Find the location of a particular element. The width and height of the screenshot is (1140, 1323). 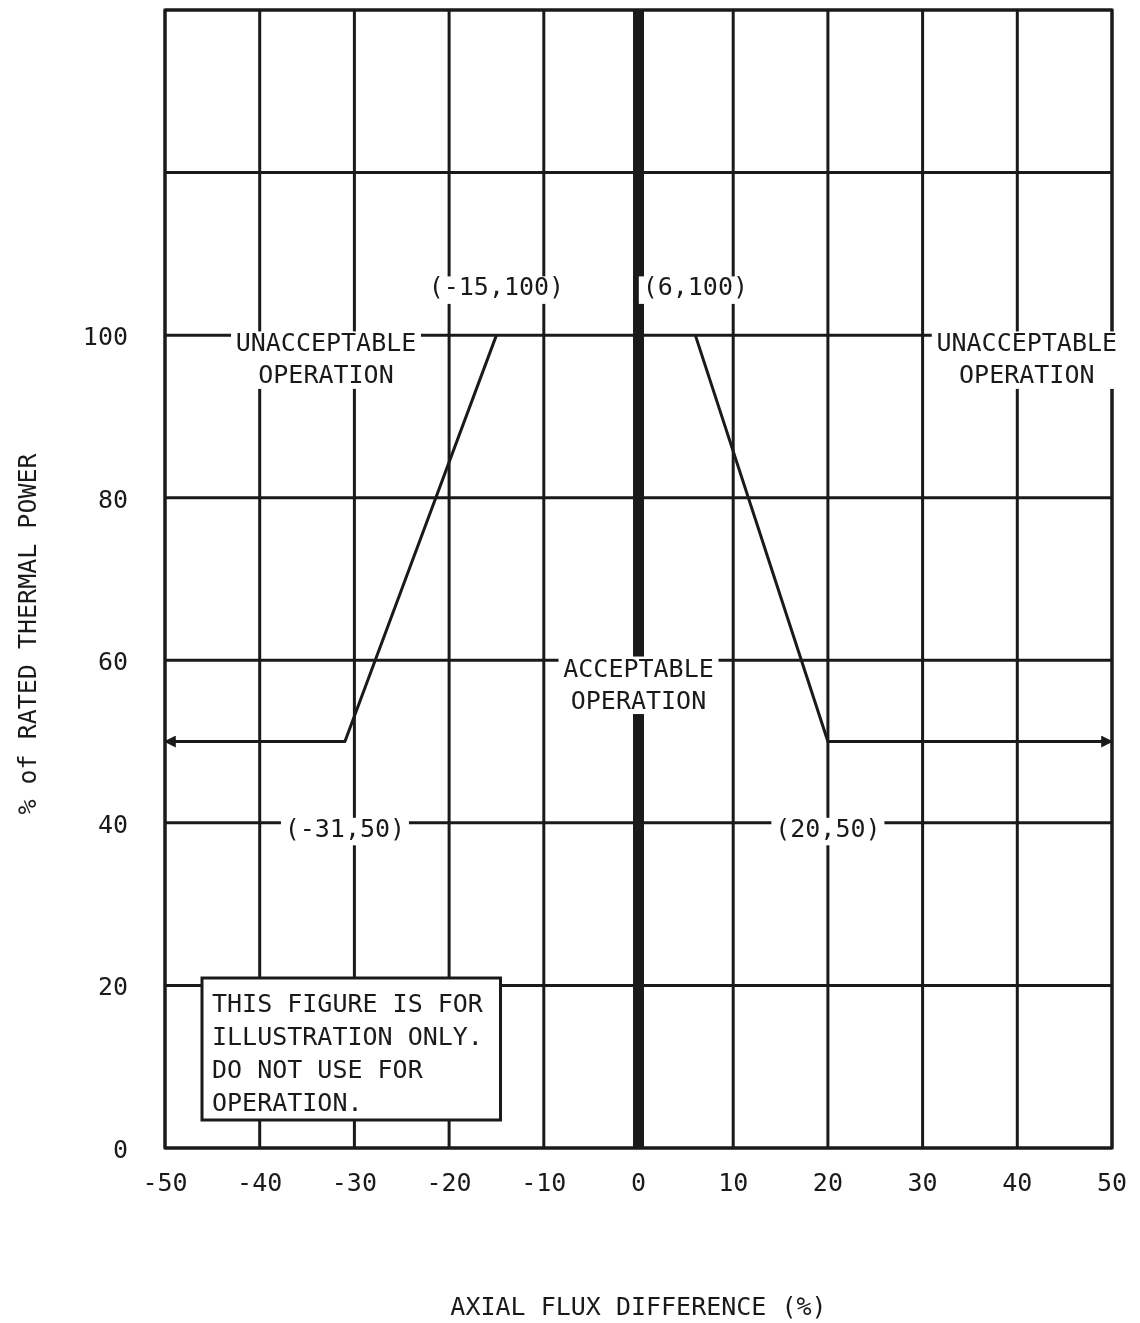

annotation: (-15,100) is located at coordinates (496, 287).